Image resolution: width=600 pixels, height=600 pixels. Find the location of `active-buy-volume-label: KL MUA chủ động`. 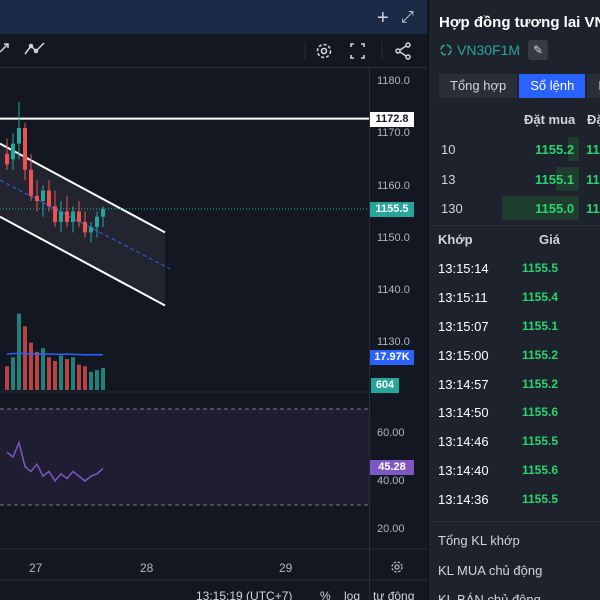

active-buy-volume-label: KL MUA chủ động is located at coordinates (490, 570).